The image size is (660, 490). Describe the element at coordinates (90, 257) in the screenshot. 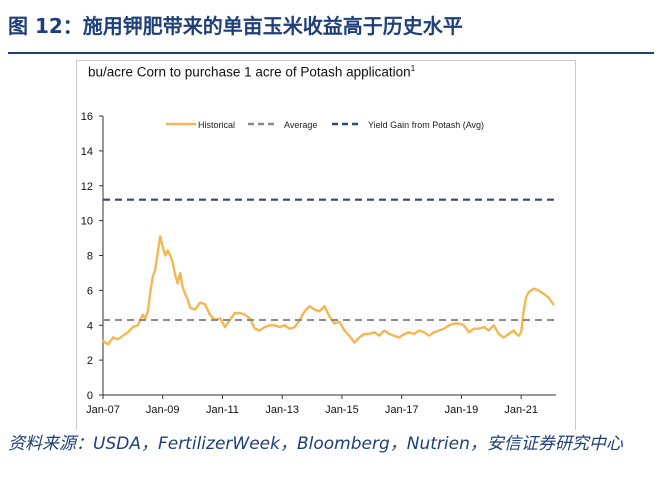

I see `y-tick-label: 8` at that location.